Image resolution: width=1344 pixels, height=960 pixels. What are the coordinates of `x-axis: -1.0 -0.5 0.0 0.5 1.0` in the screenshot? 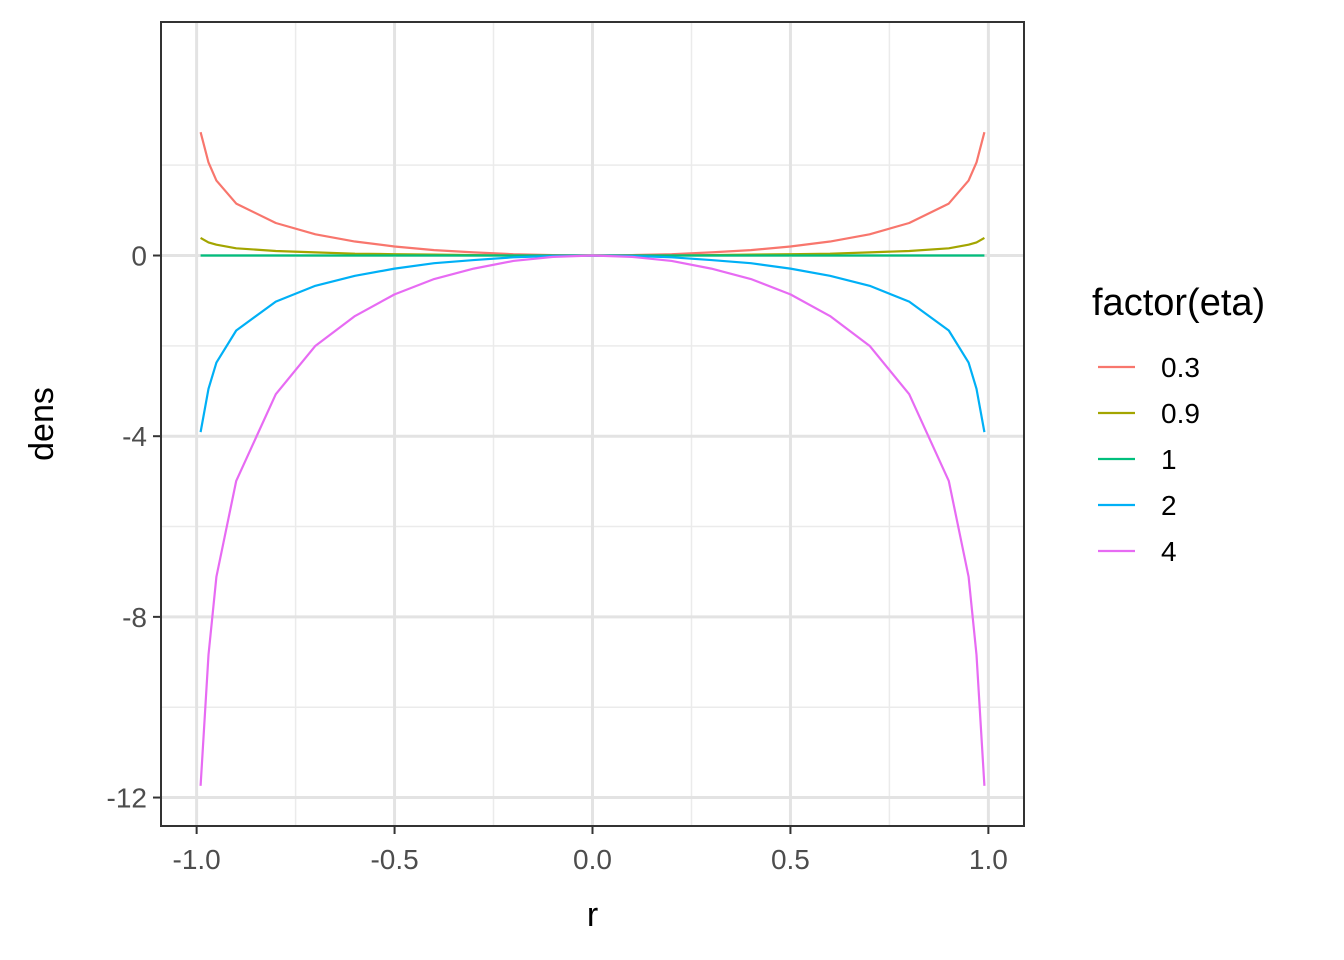 It's located at (590, 850).